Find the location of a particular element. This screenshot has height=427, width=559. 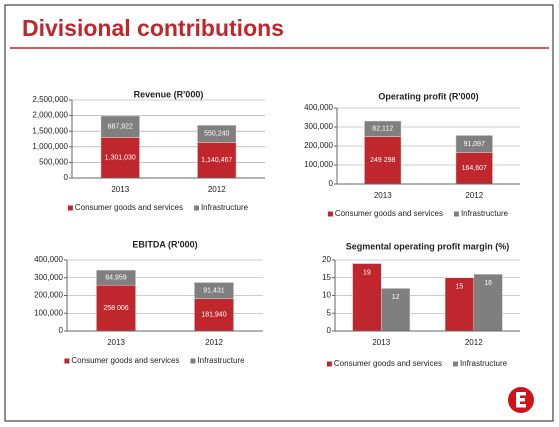

value-label: 687,922 is located at coordinates (120, 127).